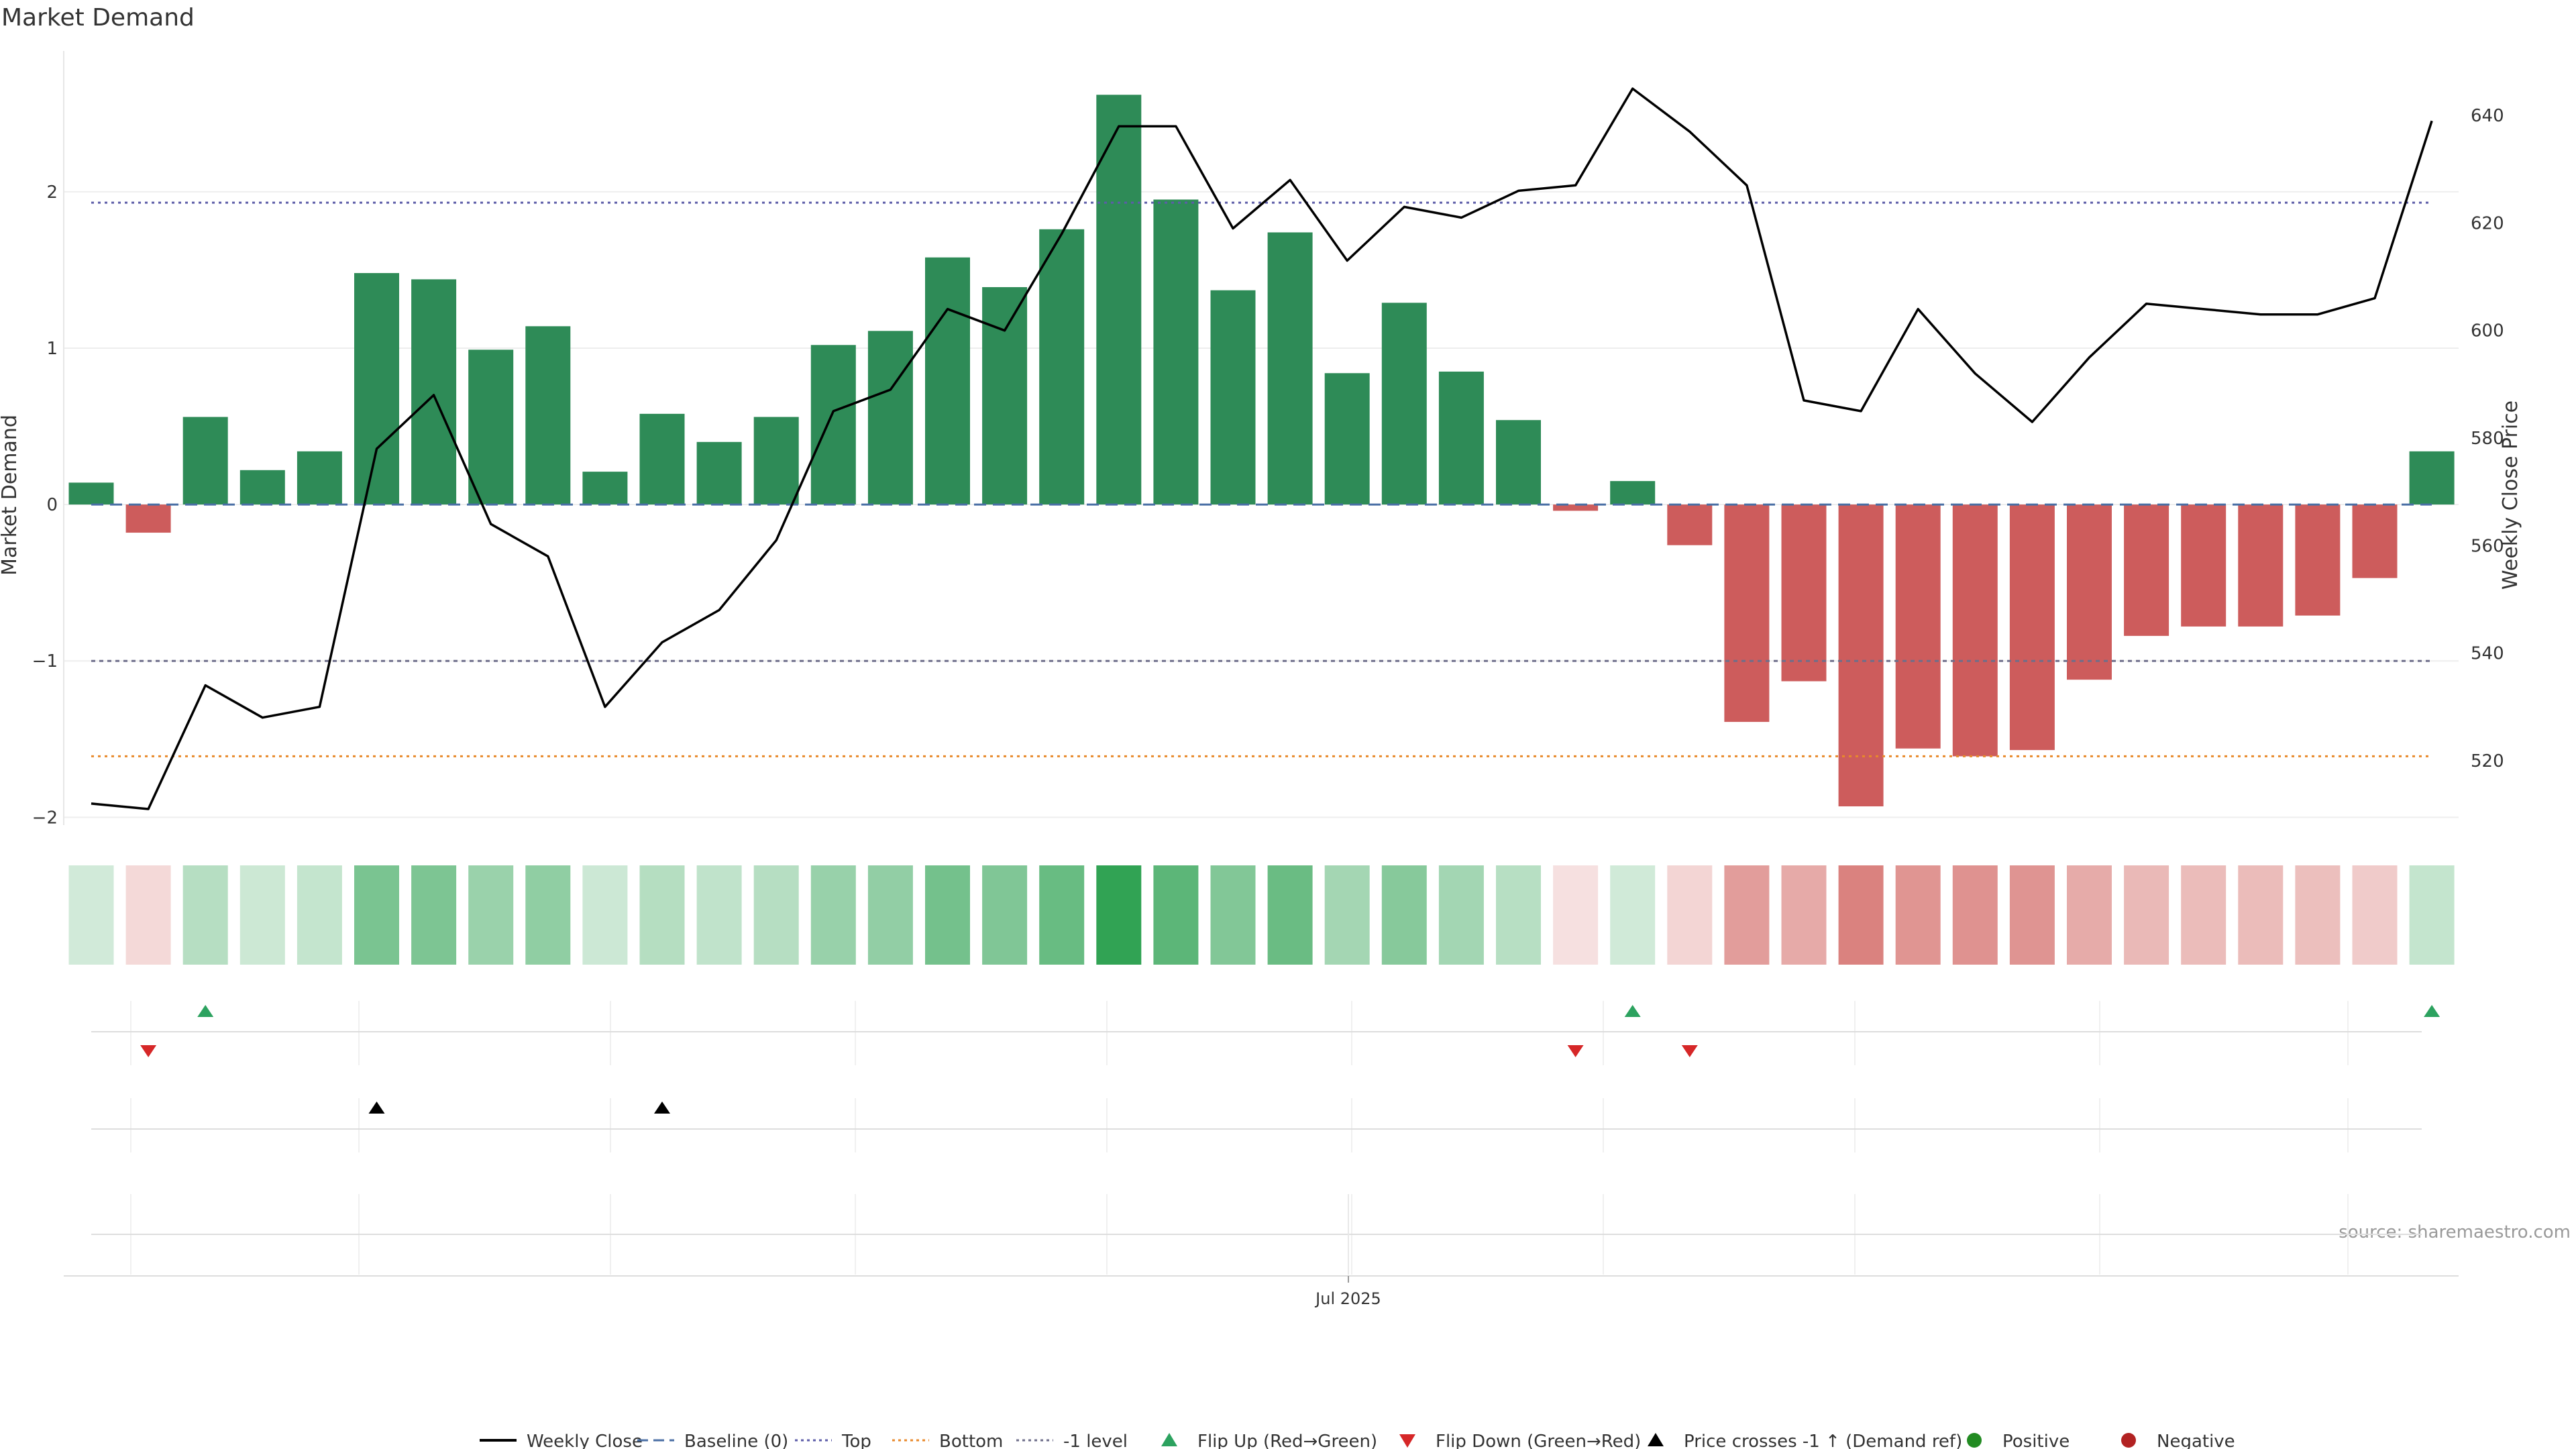  What do you see at coordinates (833, 1440) in the screenshot?
I see `legend-item: Top` at bounding box center [833, 1440].